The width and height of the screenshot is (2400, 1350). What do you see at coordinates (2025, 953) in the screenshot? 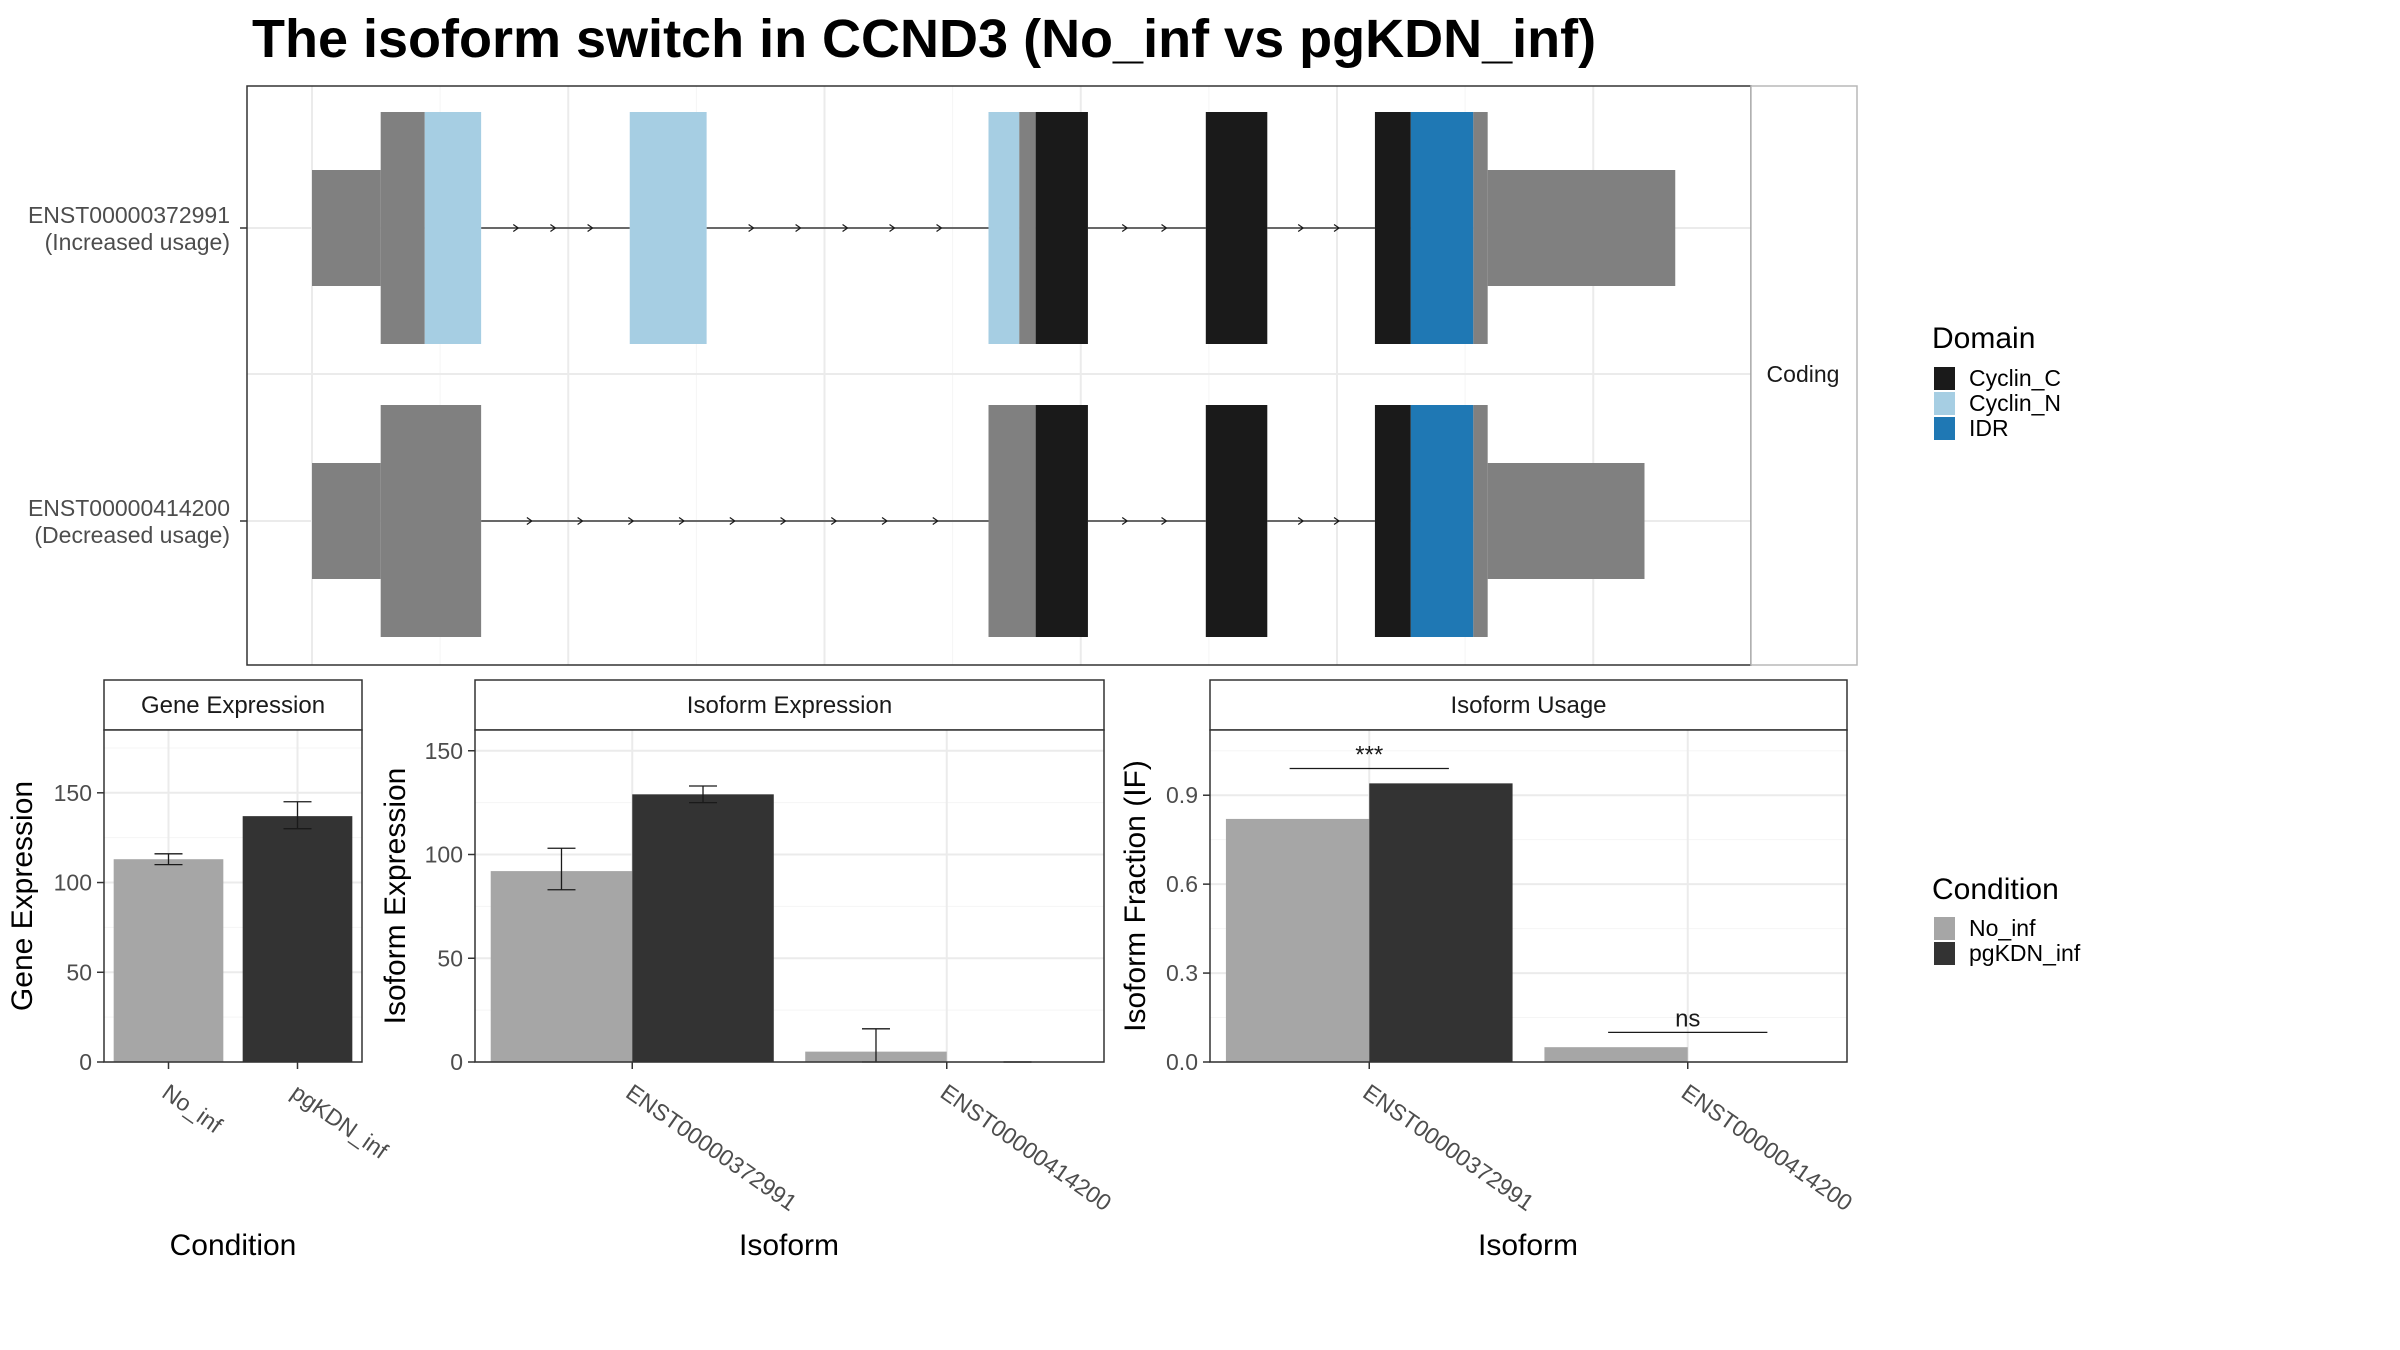
I see `legend-label: pgKDN_inf` at bounding box center [2025, 953].